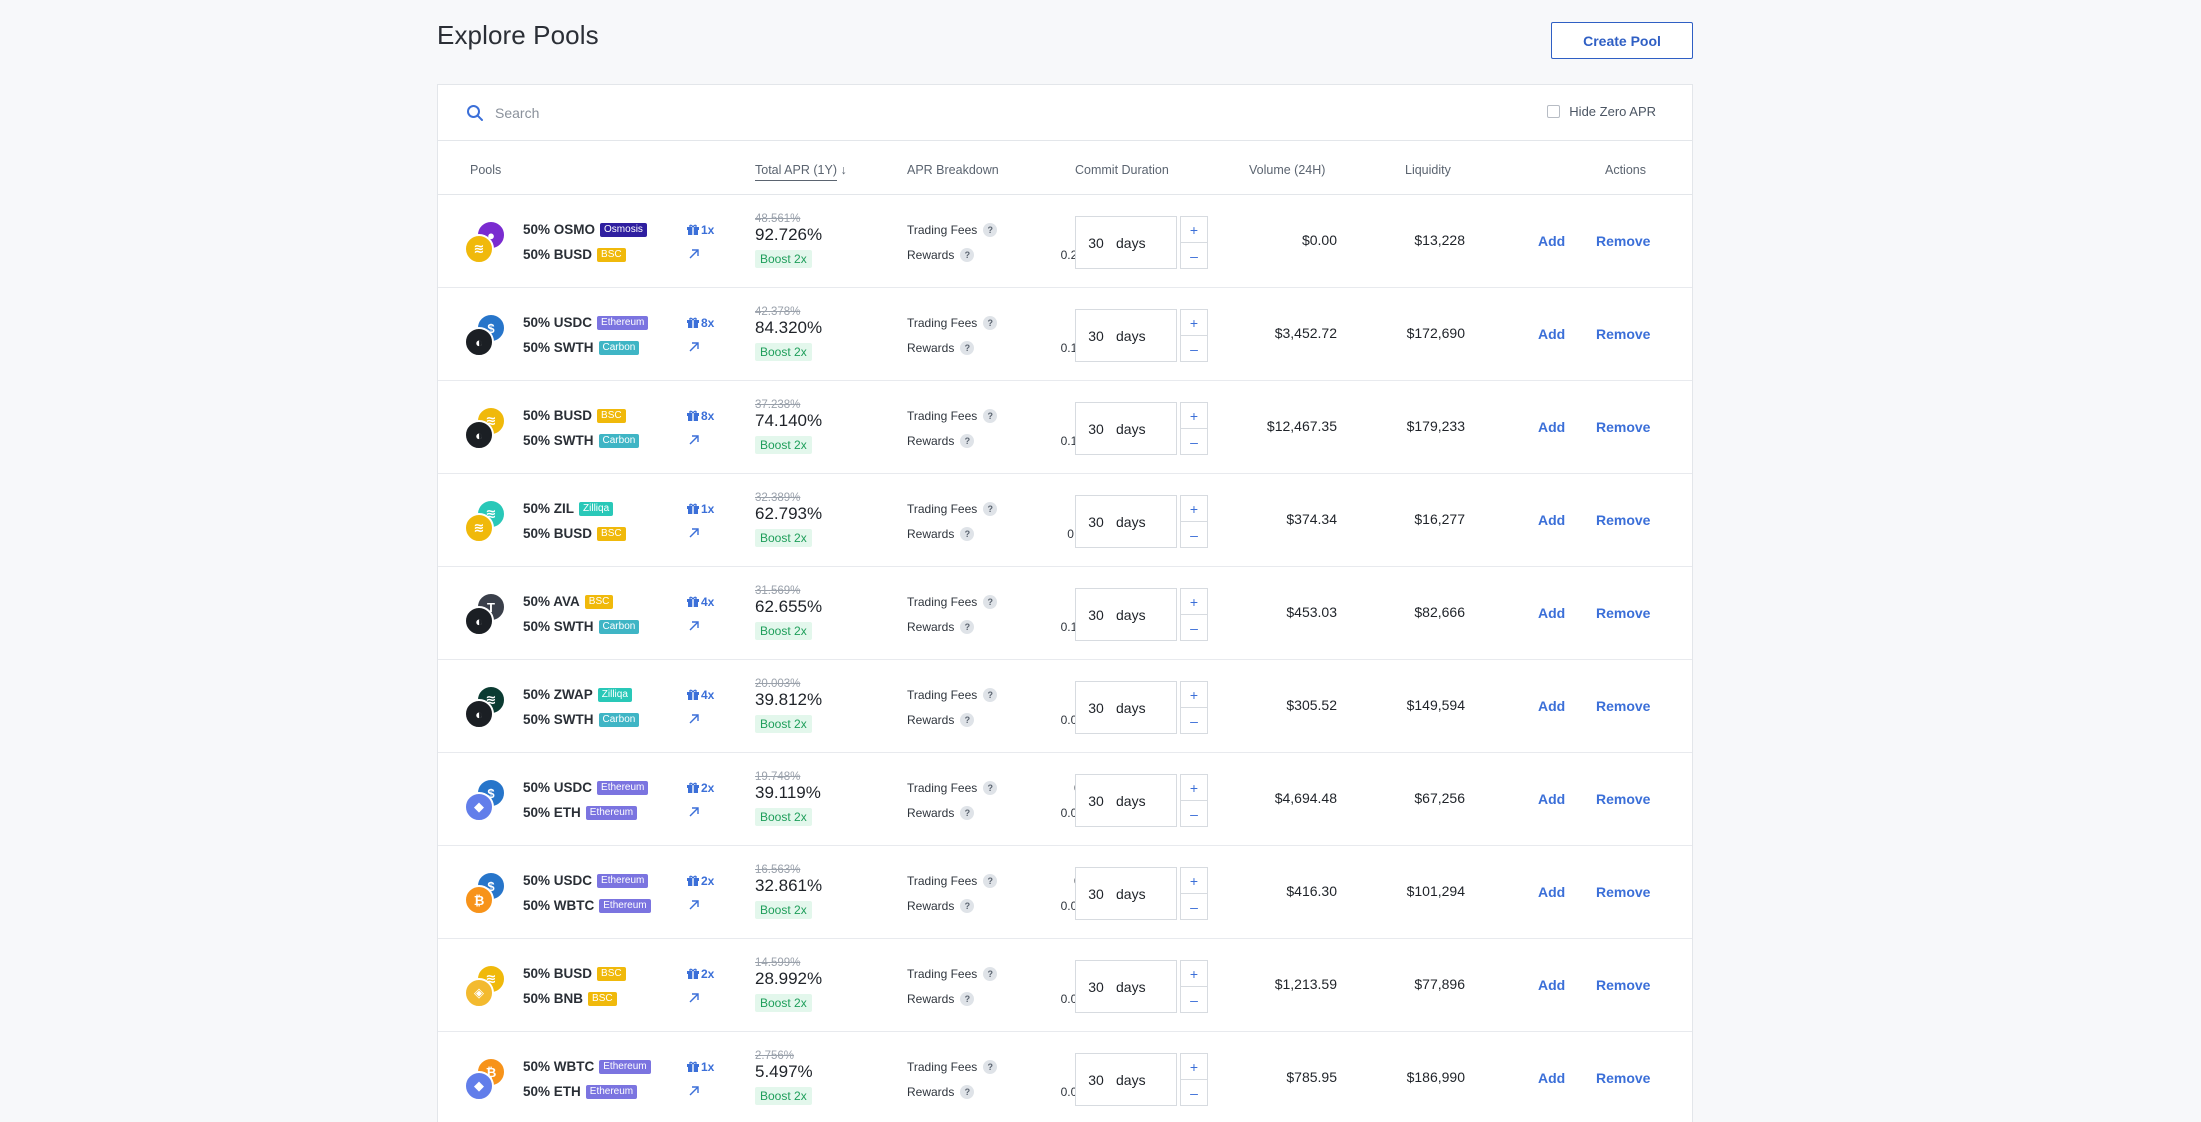 The height and width of the screenshot is (1122, 2201). Describe the element at coordinates (796, 172) in the screenshot. I see `col-total-apr-label: Total APR (1Y)` at that location.